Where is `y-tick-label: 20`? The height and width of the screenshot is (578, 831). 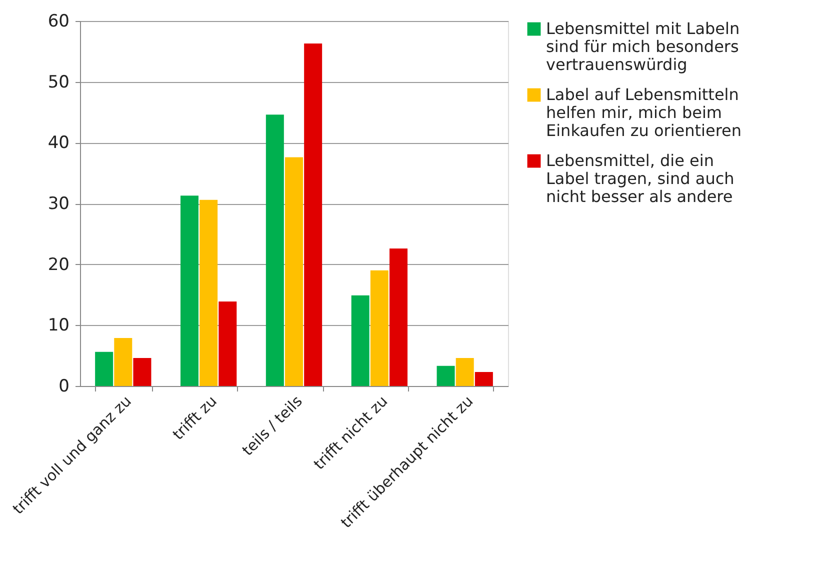
y-tick-label: 20 is located at coordinates (59, 264).